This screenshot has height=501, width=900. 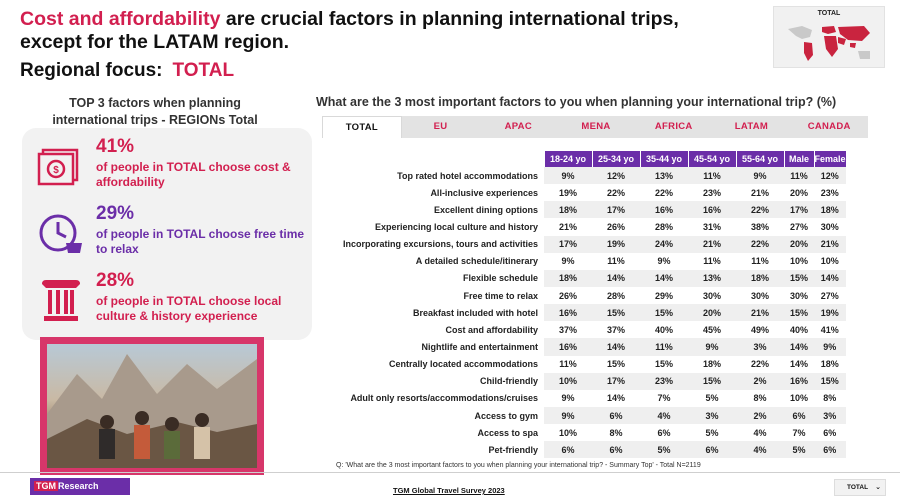 I want to click on row-label: Cost and affordability, so click(x=491, y=329).